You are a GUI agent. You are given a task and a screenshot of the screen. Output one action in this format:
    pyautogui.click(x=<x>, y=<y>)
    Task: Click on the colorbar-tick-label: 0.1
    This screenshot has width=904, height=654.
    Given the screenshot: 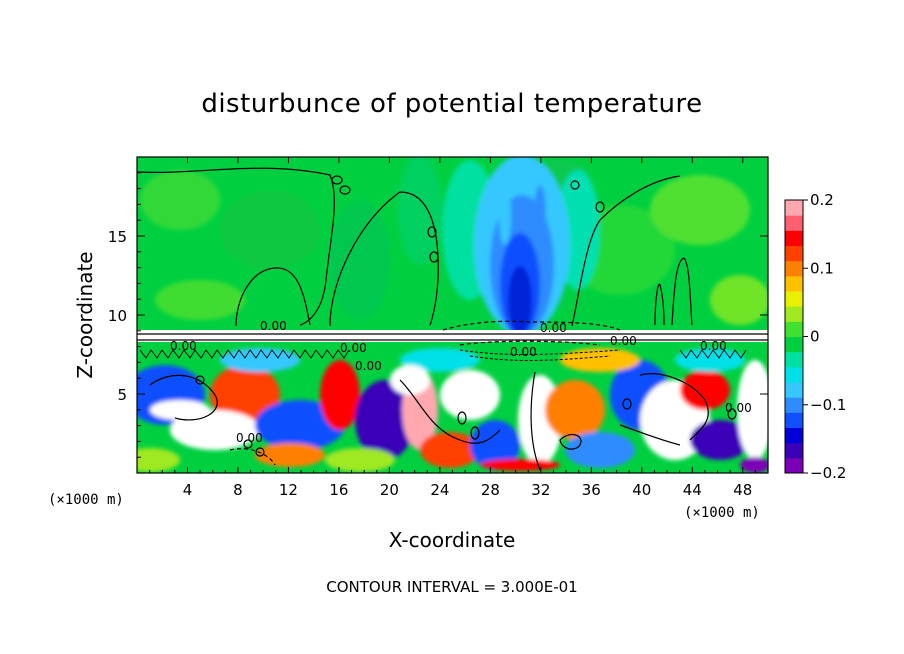 What is the action you would take?
    pyautogui.click(x=822, y=268)
    